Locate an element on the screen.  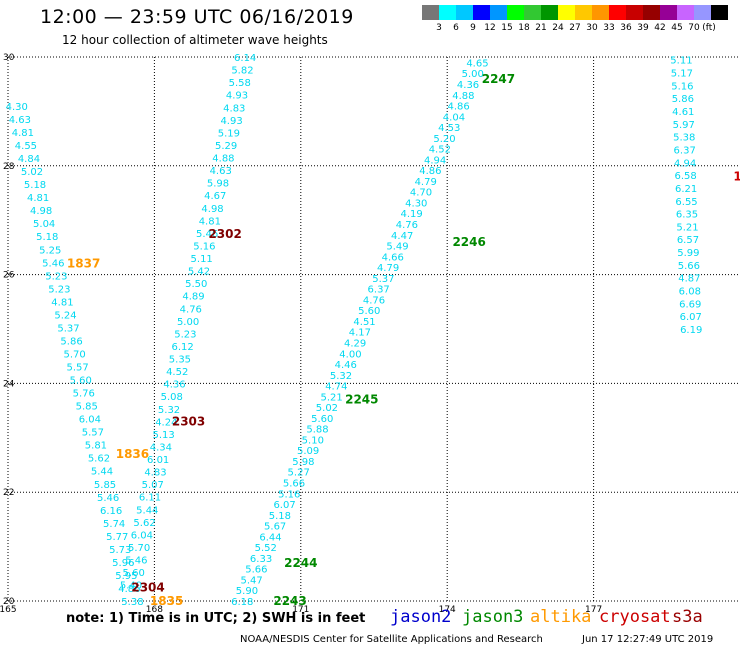
wave-height-value: 5.18 is located at coordinates (280, 516).